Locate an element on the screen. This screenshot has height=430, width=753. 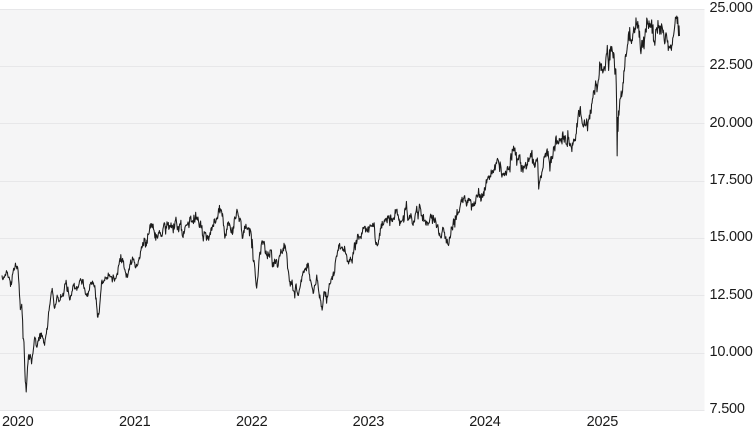
y-tick-label: 10.000 is located at coordinates (731, 351).